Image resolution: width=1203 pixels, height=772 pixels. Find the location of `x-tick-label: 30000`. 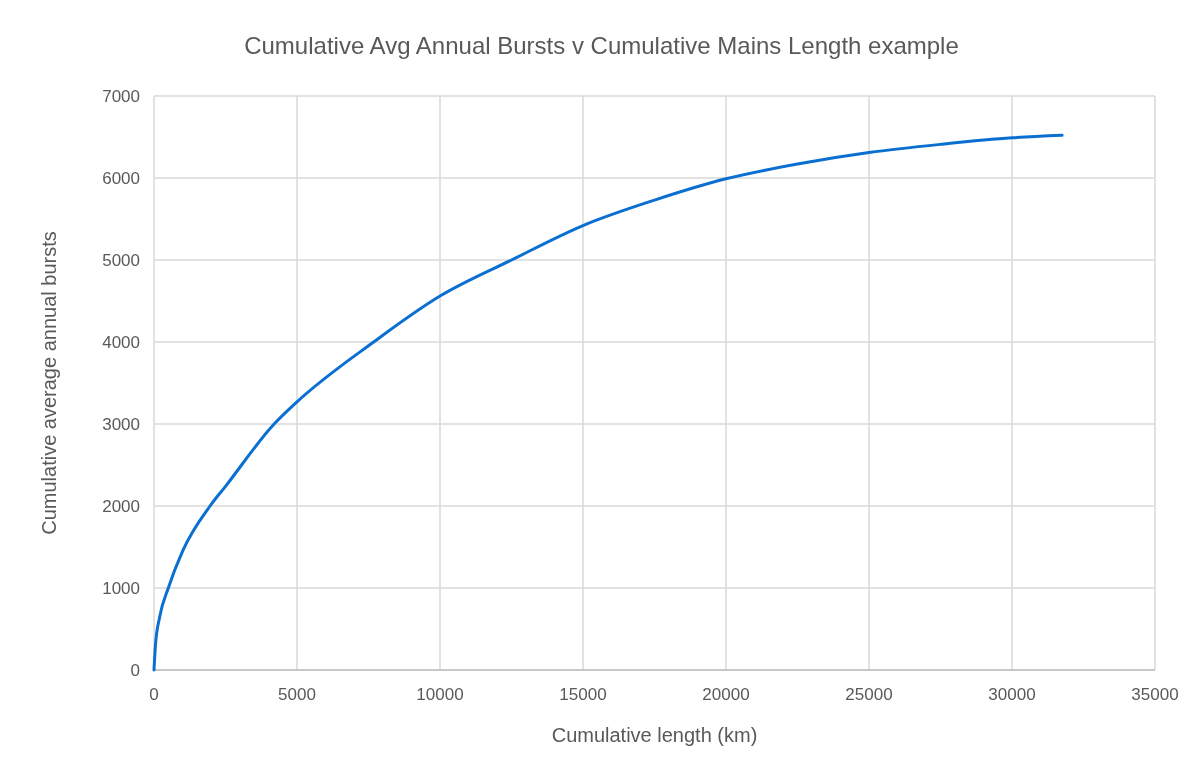

x-tick-label: 30000 is located at coordinates (1012, 694).